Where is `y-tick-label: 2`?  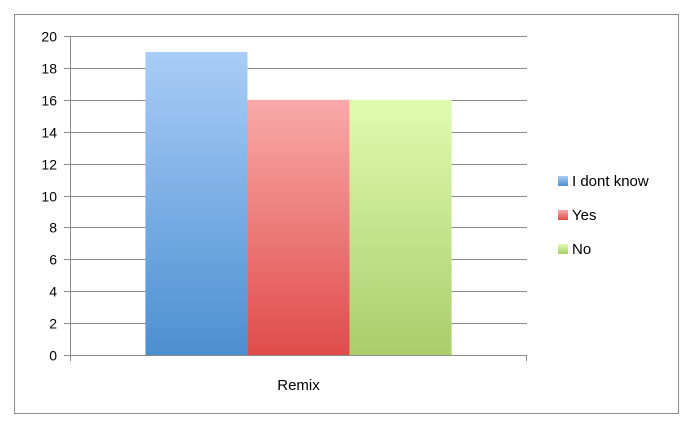
y-tick-label: 2 is located at coordinates (53, 324).